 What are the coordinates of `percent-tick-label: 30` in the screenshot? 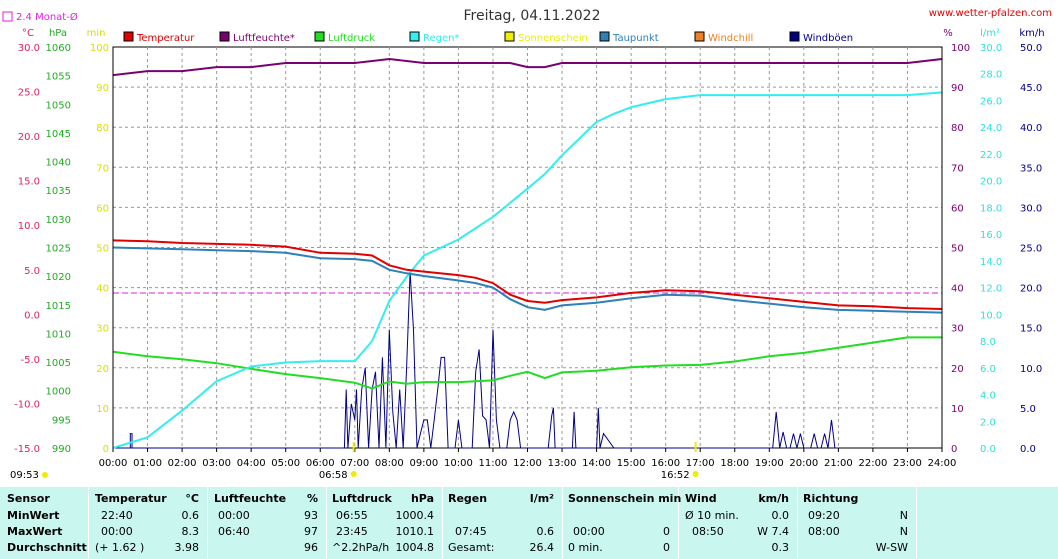 It's located at (957, 329).